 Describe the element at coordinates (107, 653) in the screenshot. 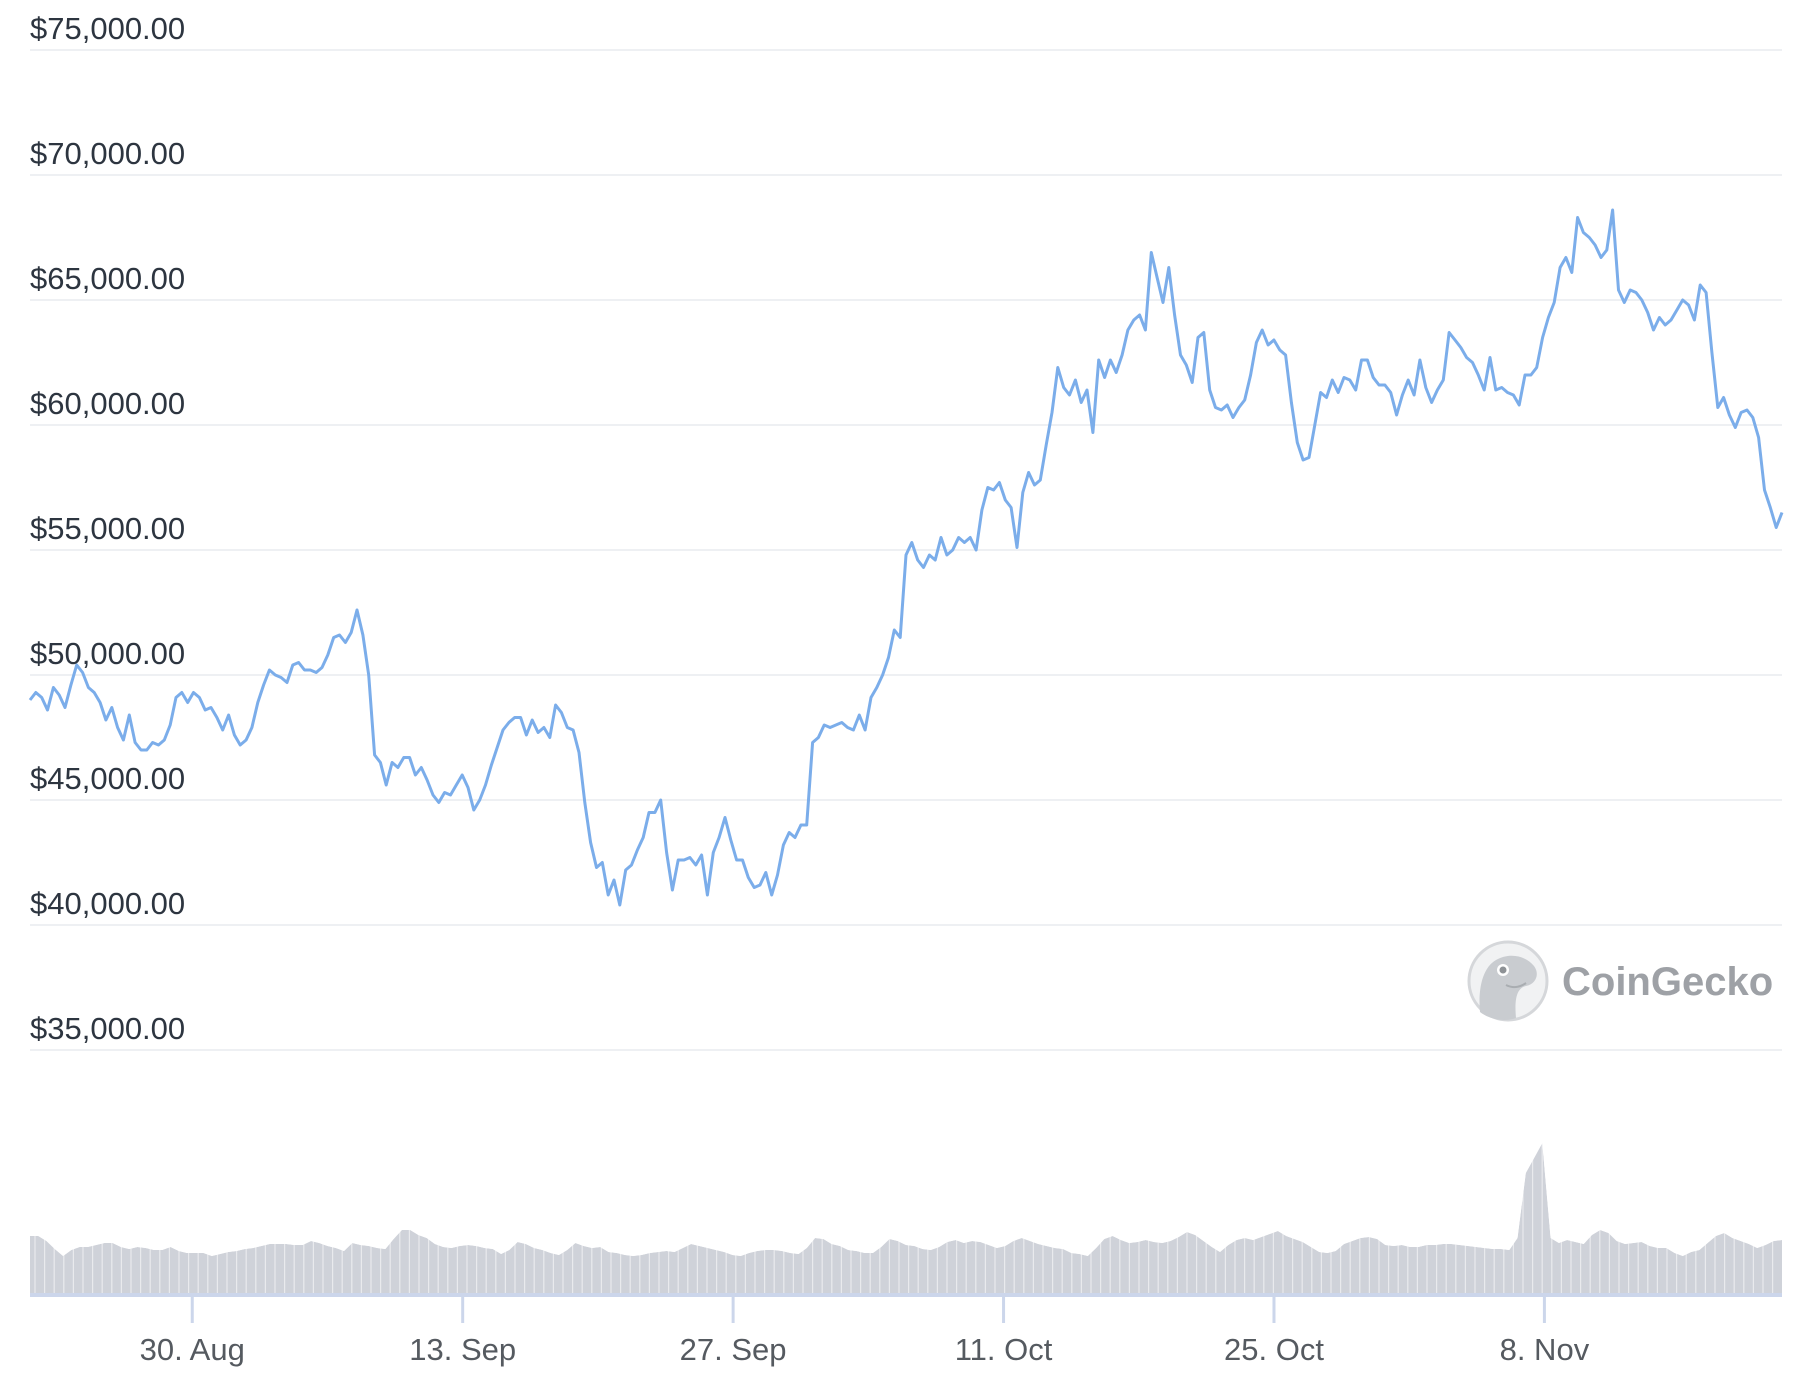

I see `y-tick-label: $50,000.00` at that location.